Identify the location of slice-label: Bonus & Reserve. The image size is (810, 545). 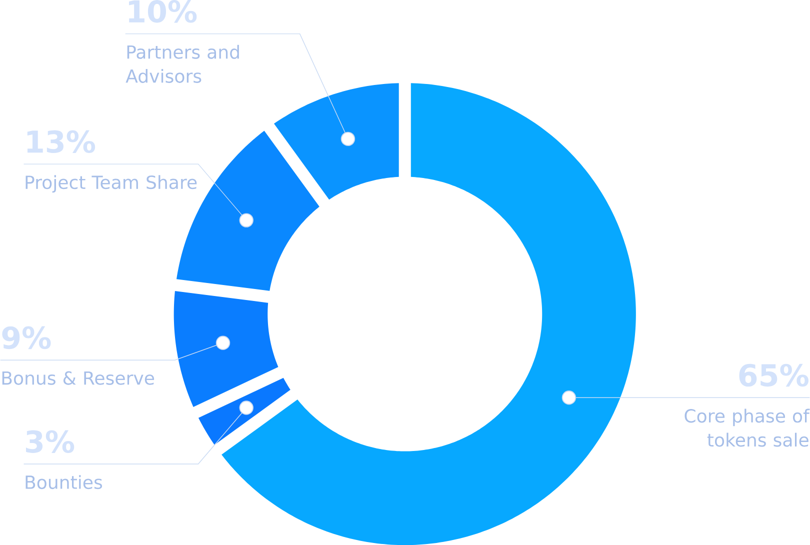
(78, 378).